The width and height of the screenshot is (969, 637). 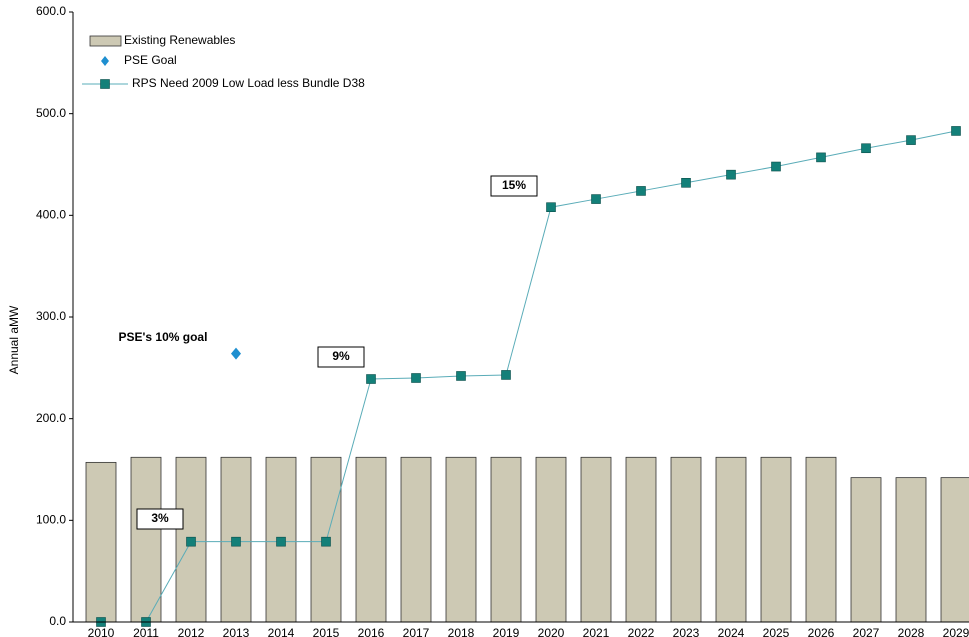 I want to click on x-tick-label: 2021, so click(x=596, y=631).